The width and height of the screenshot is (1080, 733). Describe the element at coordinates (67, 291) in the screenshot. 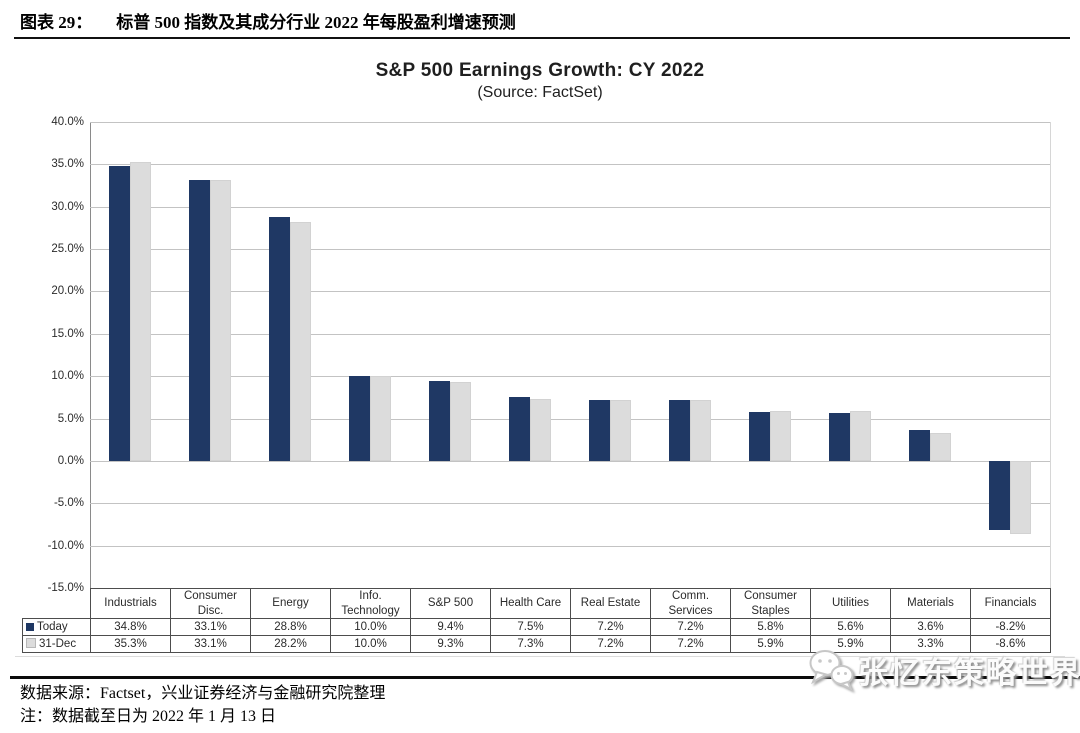

I see `y-tick-label: 20.0%` at that location.